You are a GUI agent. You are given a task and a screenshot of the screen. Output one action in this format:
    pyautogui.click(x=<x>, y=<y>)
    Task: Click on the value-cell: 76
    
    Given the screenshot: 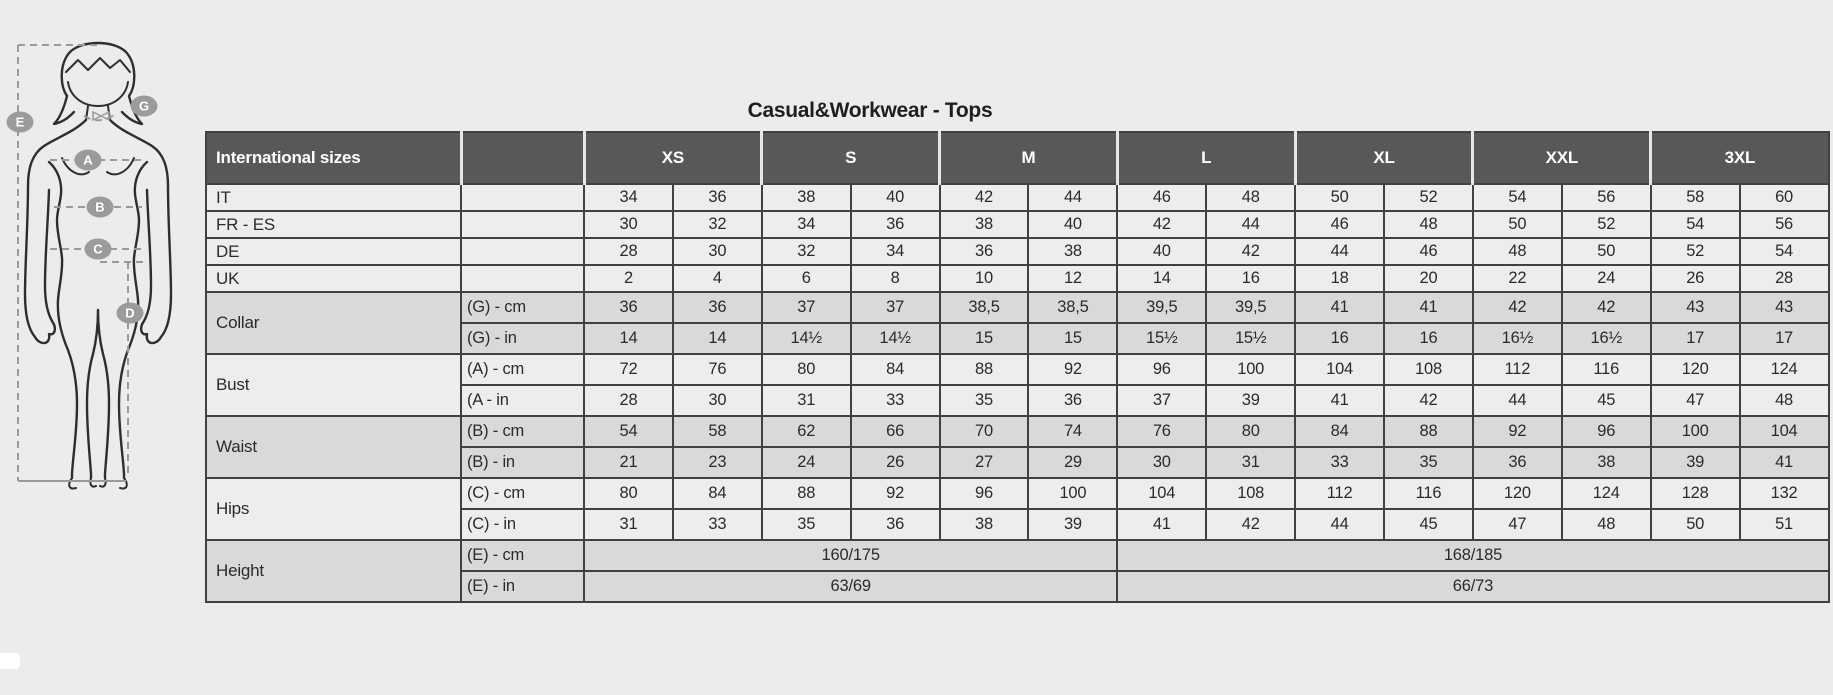 What is the action you would take?
    pyautogui.click(x=1162, y=431)
    